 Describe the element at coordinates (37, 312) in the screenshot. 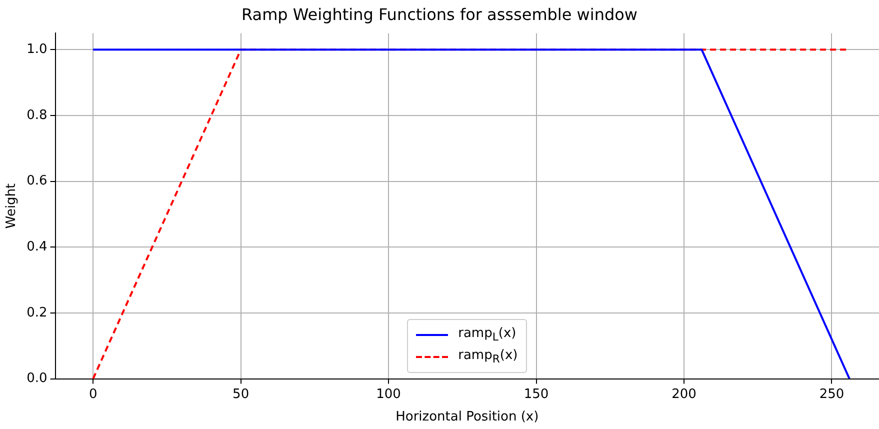

I see `y-tick-label: 0.2` at that location.